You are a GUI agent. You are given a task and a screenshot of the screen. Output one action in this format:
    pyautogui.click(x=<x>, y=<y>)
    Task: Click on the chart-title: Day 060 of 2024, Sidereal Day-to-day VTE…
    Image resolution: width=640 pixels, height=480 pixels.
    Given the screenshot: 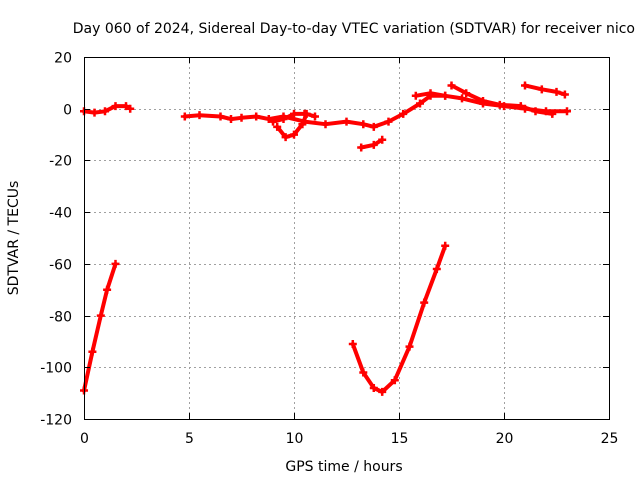 What is the action you would take?
    pyautogui.click(x=354, y=29)
    